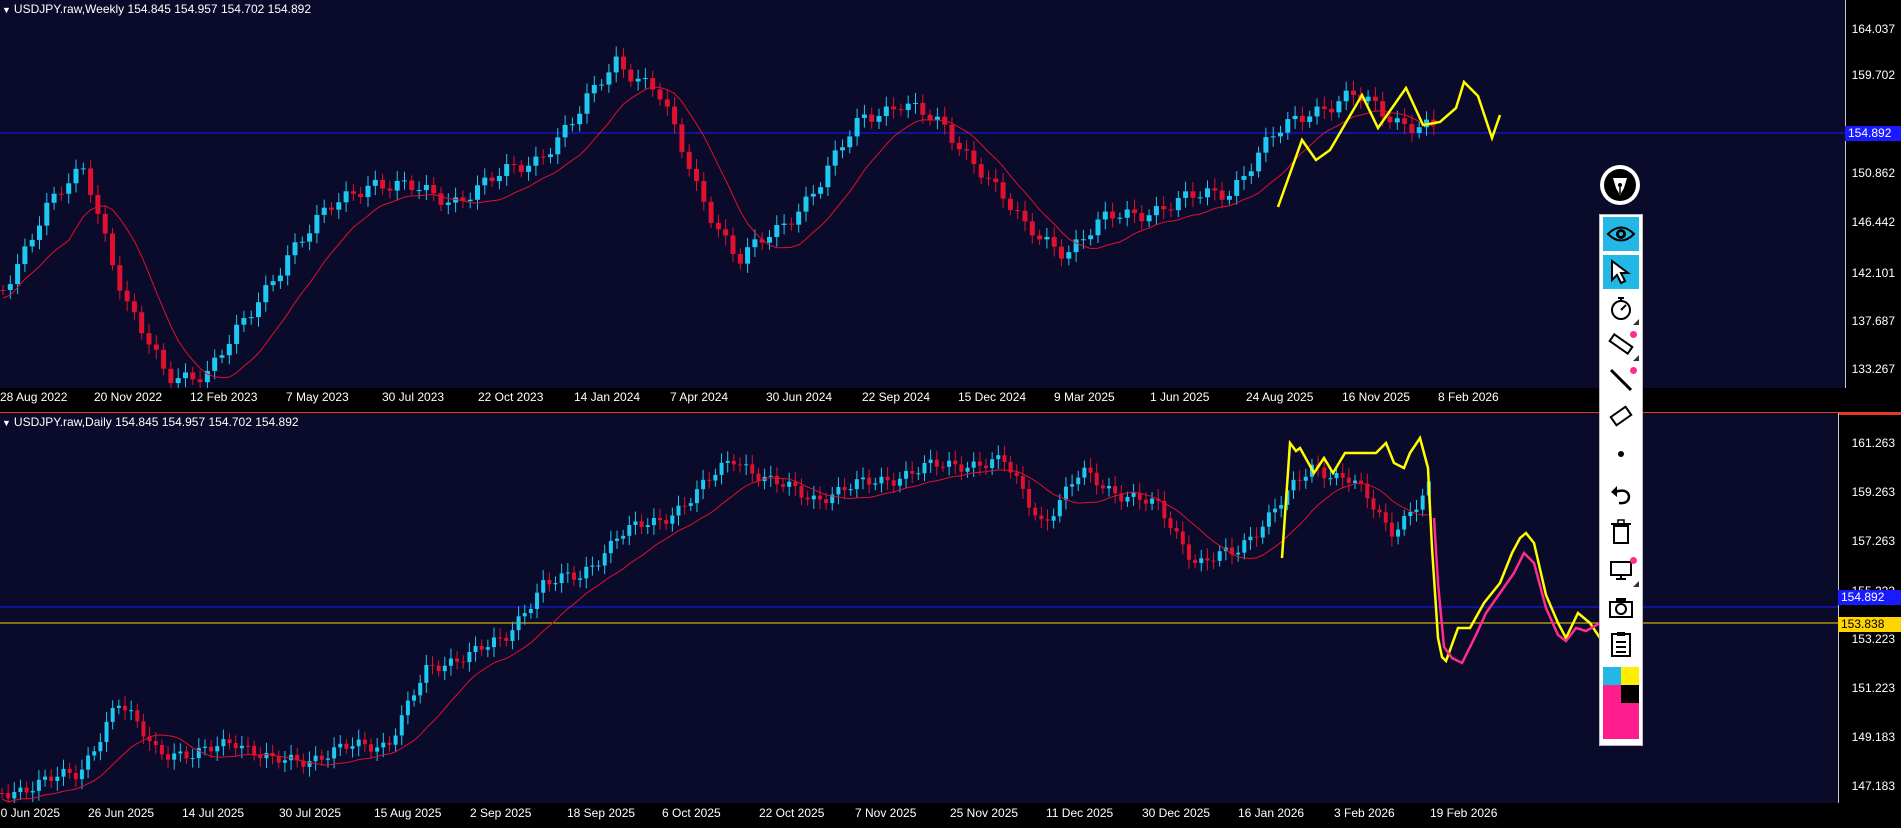 This screenshot has width=1901, height=828. What do you see at coordinates (128, 397) in the screenshot?
I see `weekly-time-label: 20 Nov 2022` at bounding box center [128, 397].